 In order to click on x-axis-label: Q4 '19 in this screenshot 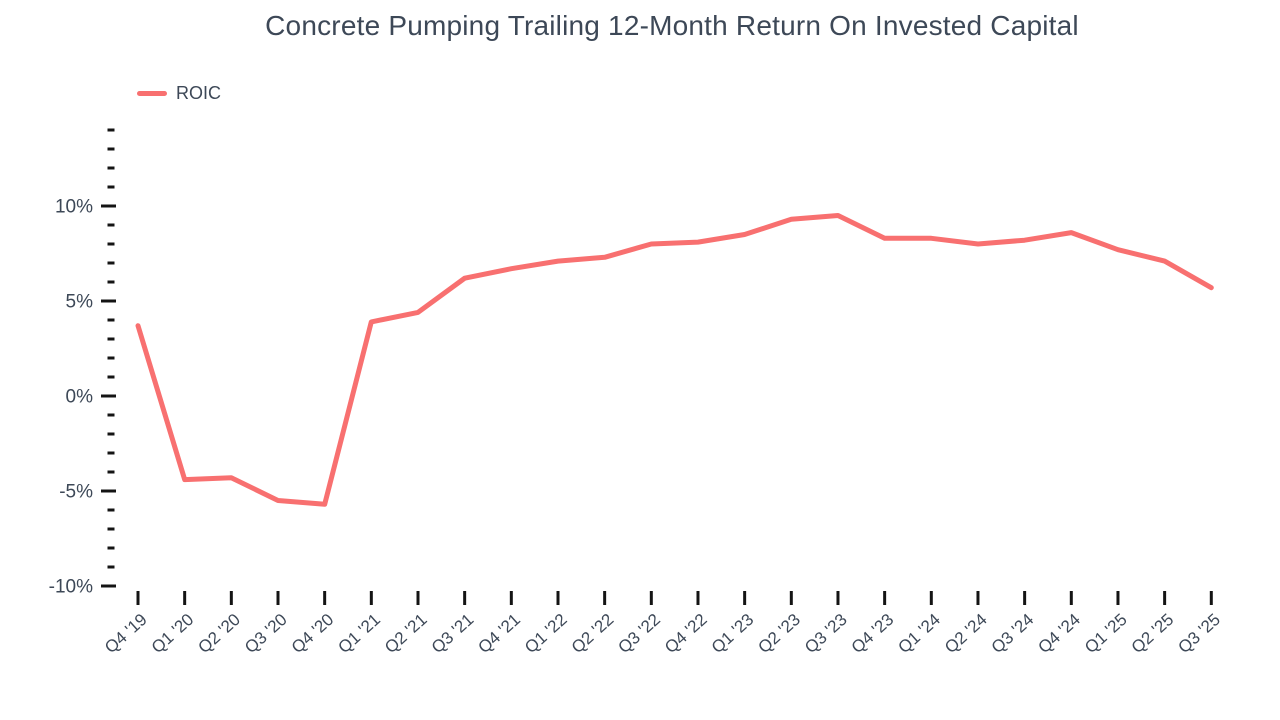, I will do `click(126, 633)`.